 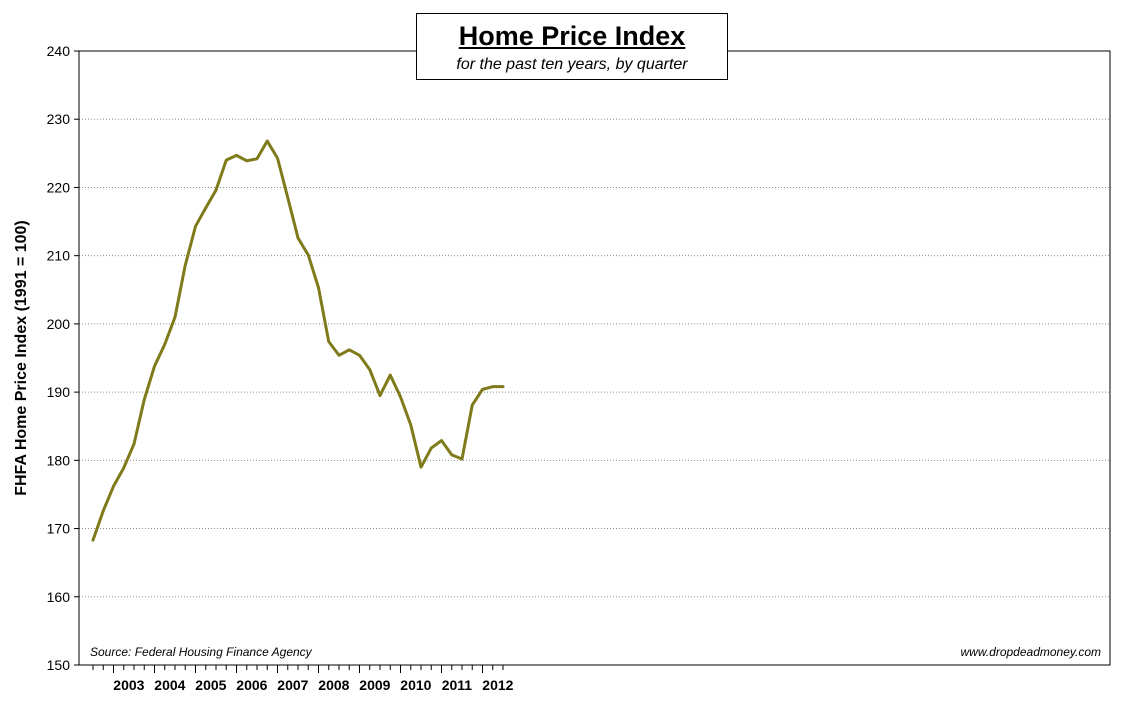 I want to click on y-tick-label: 210, so click(x=59, y=256).